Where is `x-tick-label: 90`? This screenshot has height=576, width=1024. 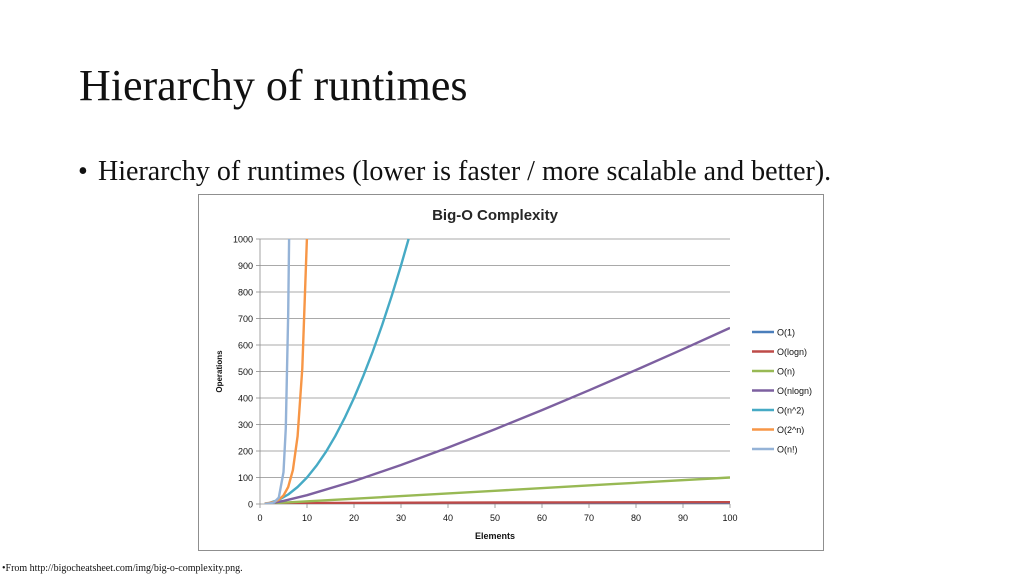 x-tick-label: 90 is located at coordinates (683, 518).